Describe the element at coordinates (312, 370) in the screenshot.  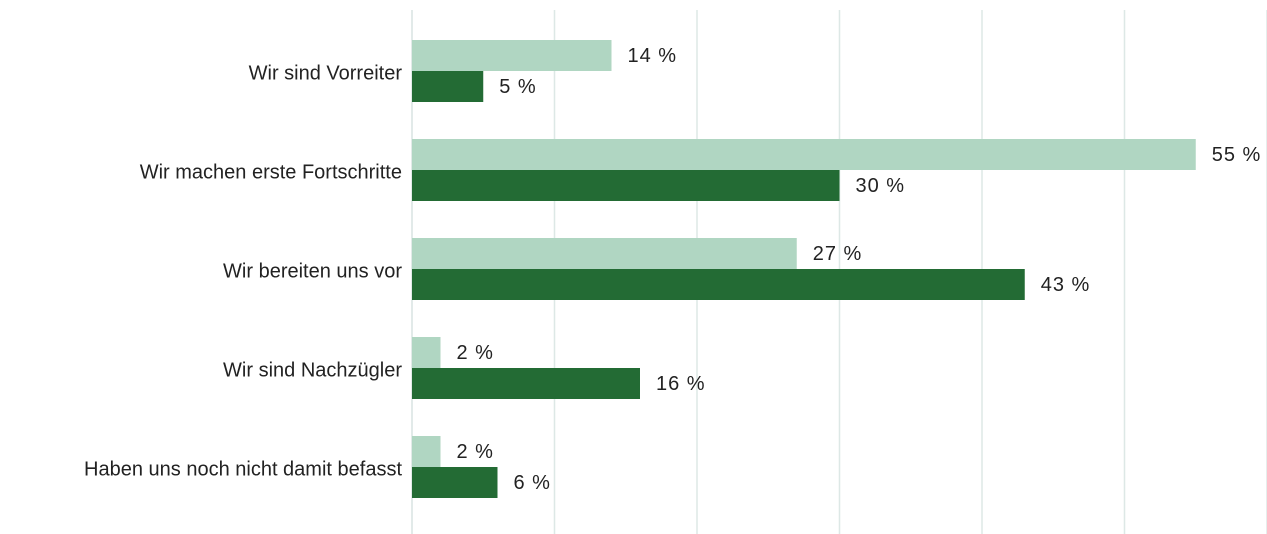
I see `category-label: Wir sind Nachzügler` at that location.